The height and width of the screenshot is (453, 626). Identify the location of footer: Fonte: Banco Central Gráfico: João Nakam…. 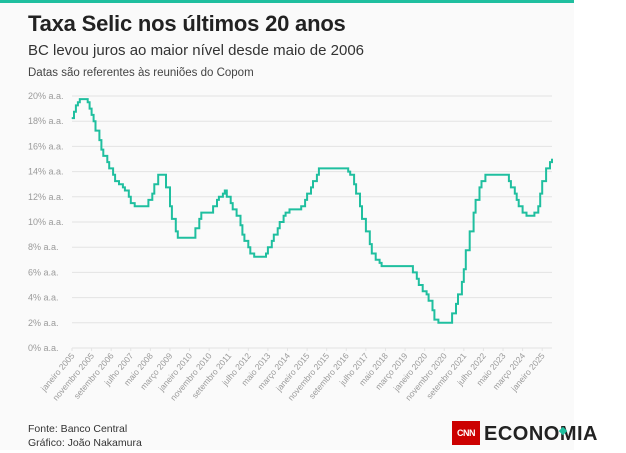
(85, 436).